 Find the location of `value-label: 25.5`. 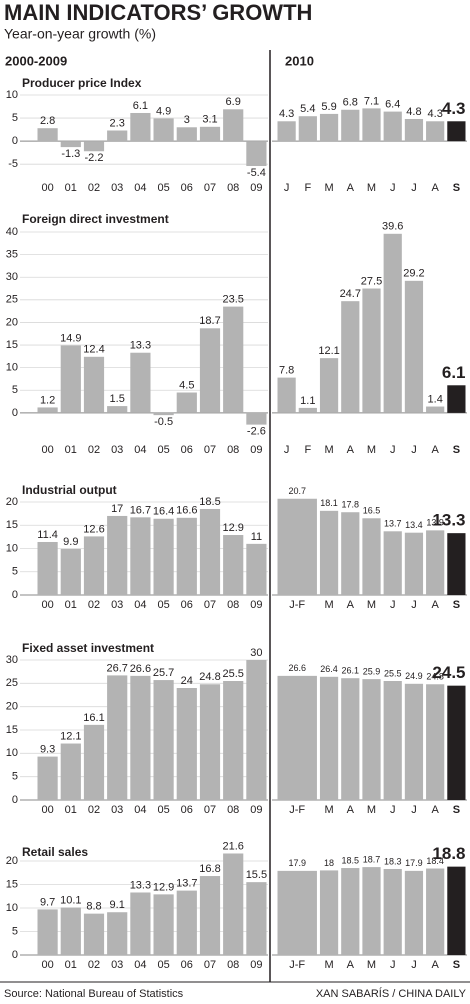

value-label: 25.5 is located at coordinates (393, 673).